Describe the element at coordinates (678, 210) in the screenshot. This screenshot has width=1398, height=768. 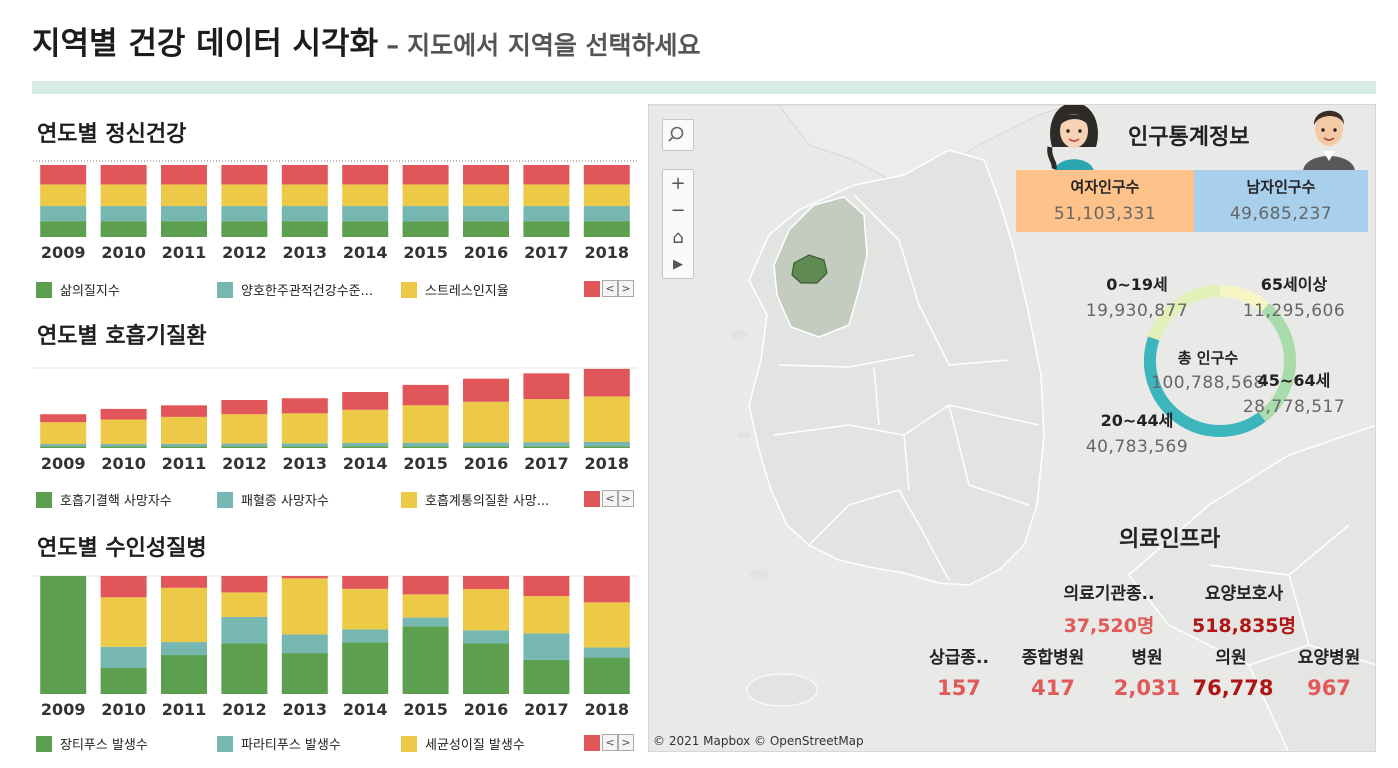
I see `zoom-out-button: −` at that location.